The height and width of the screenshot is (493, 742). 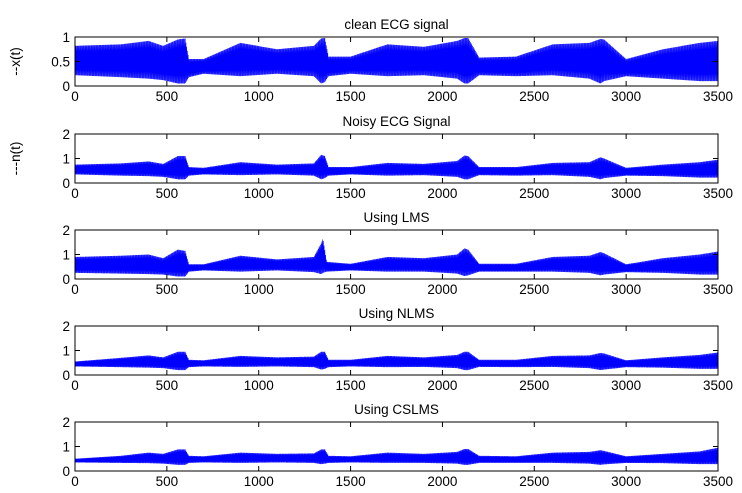 What do you see at coordinates (60, 62) in the screenshot?
I see `y-tick-label: 0.5` at bounding box center [60, 62].